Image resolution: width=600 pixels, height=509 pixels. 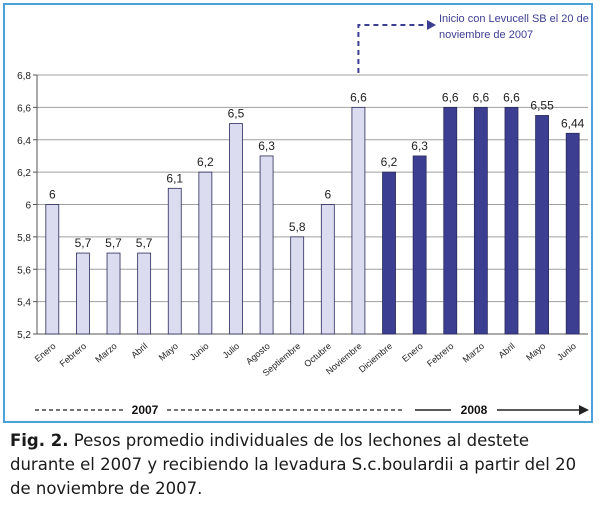 I want to click on year-label-2007: 2007, so click(x=145, y=410).